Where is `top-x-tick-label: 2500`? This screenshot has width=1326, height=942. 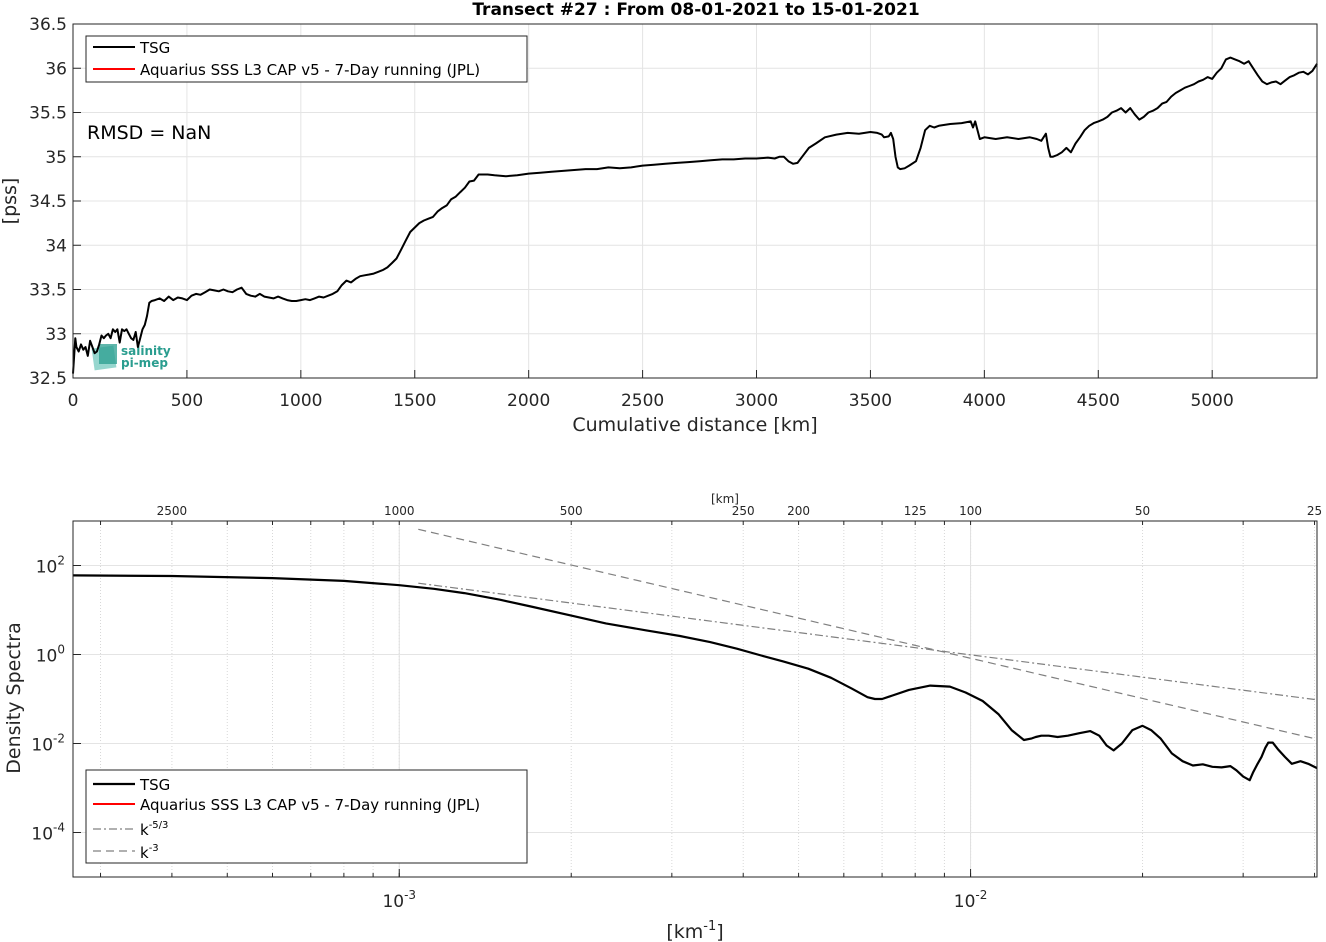 top-x-tick-label: 2500 is located at coordinates (642, 401).